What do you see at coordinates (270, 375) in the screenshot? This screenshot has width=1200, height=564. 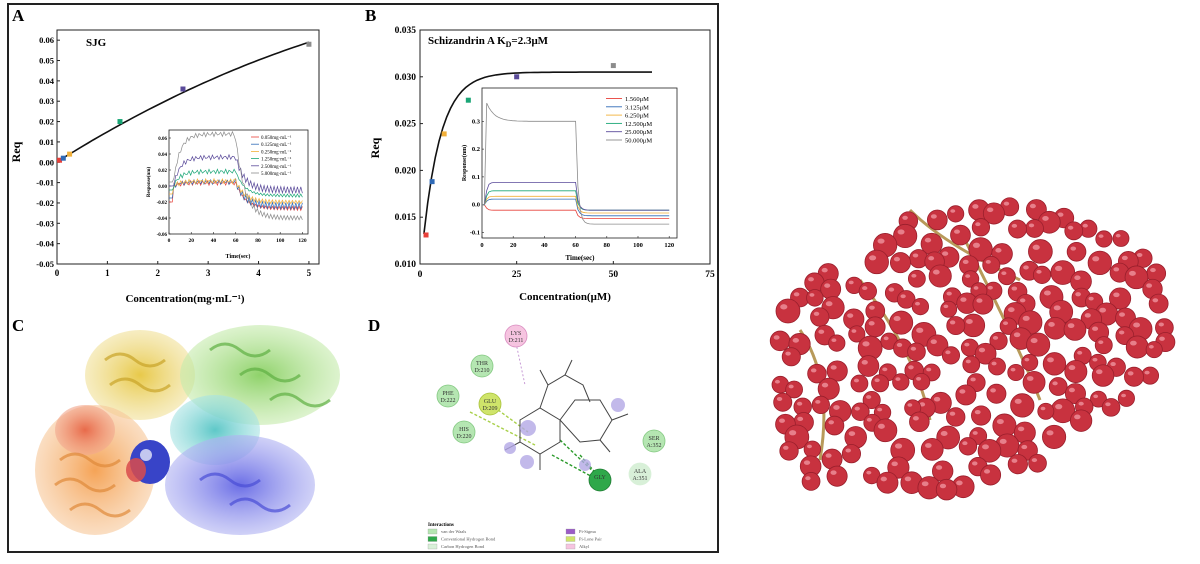 I see `protein-helices-green` at bounding box center [270, 375].